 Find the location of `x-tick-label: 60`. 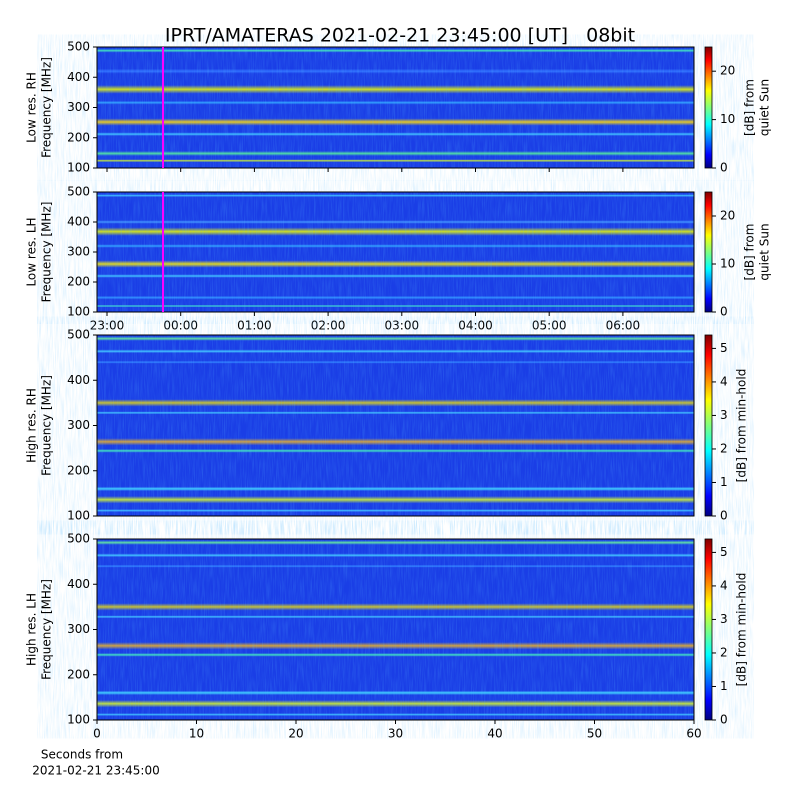

x-tick-label: 60 is located at coordinates (693, 734).